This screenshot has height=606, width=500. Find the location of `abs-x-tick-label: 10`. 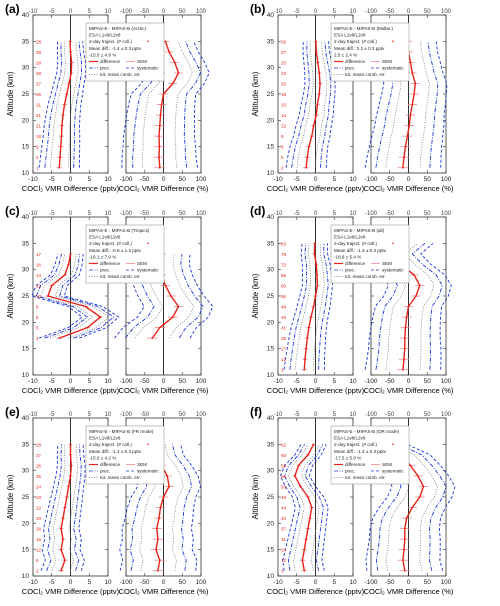

abs-x-tick-label: 10 is located at coordinates (353, 381).